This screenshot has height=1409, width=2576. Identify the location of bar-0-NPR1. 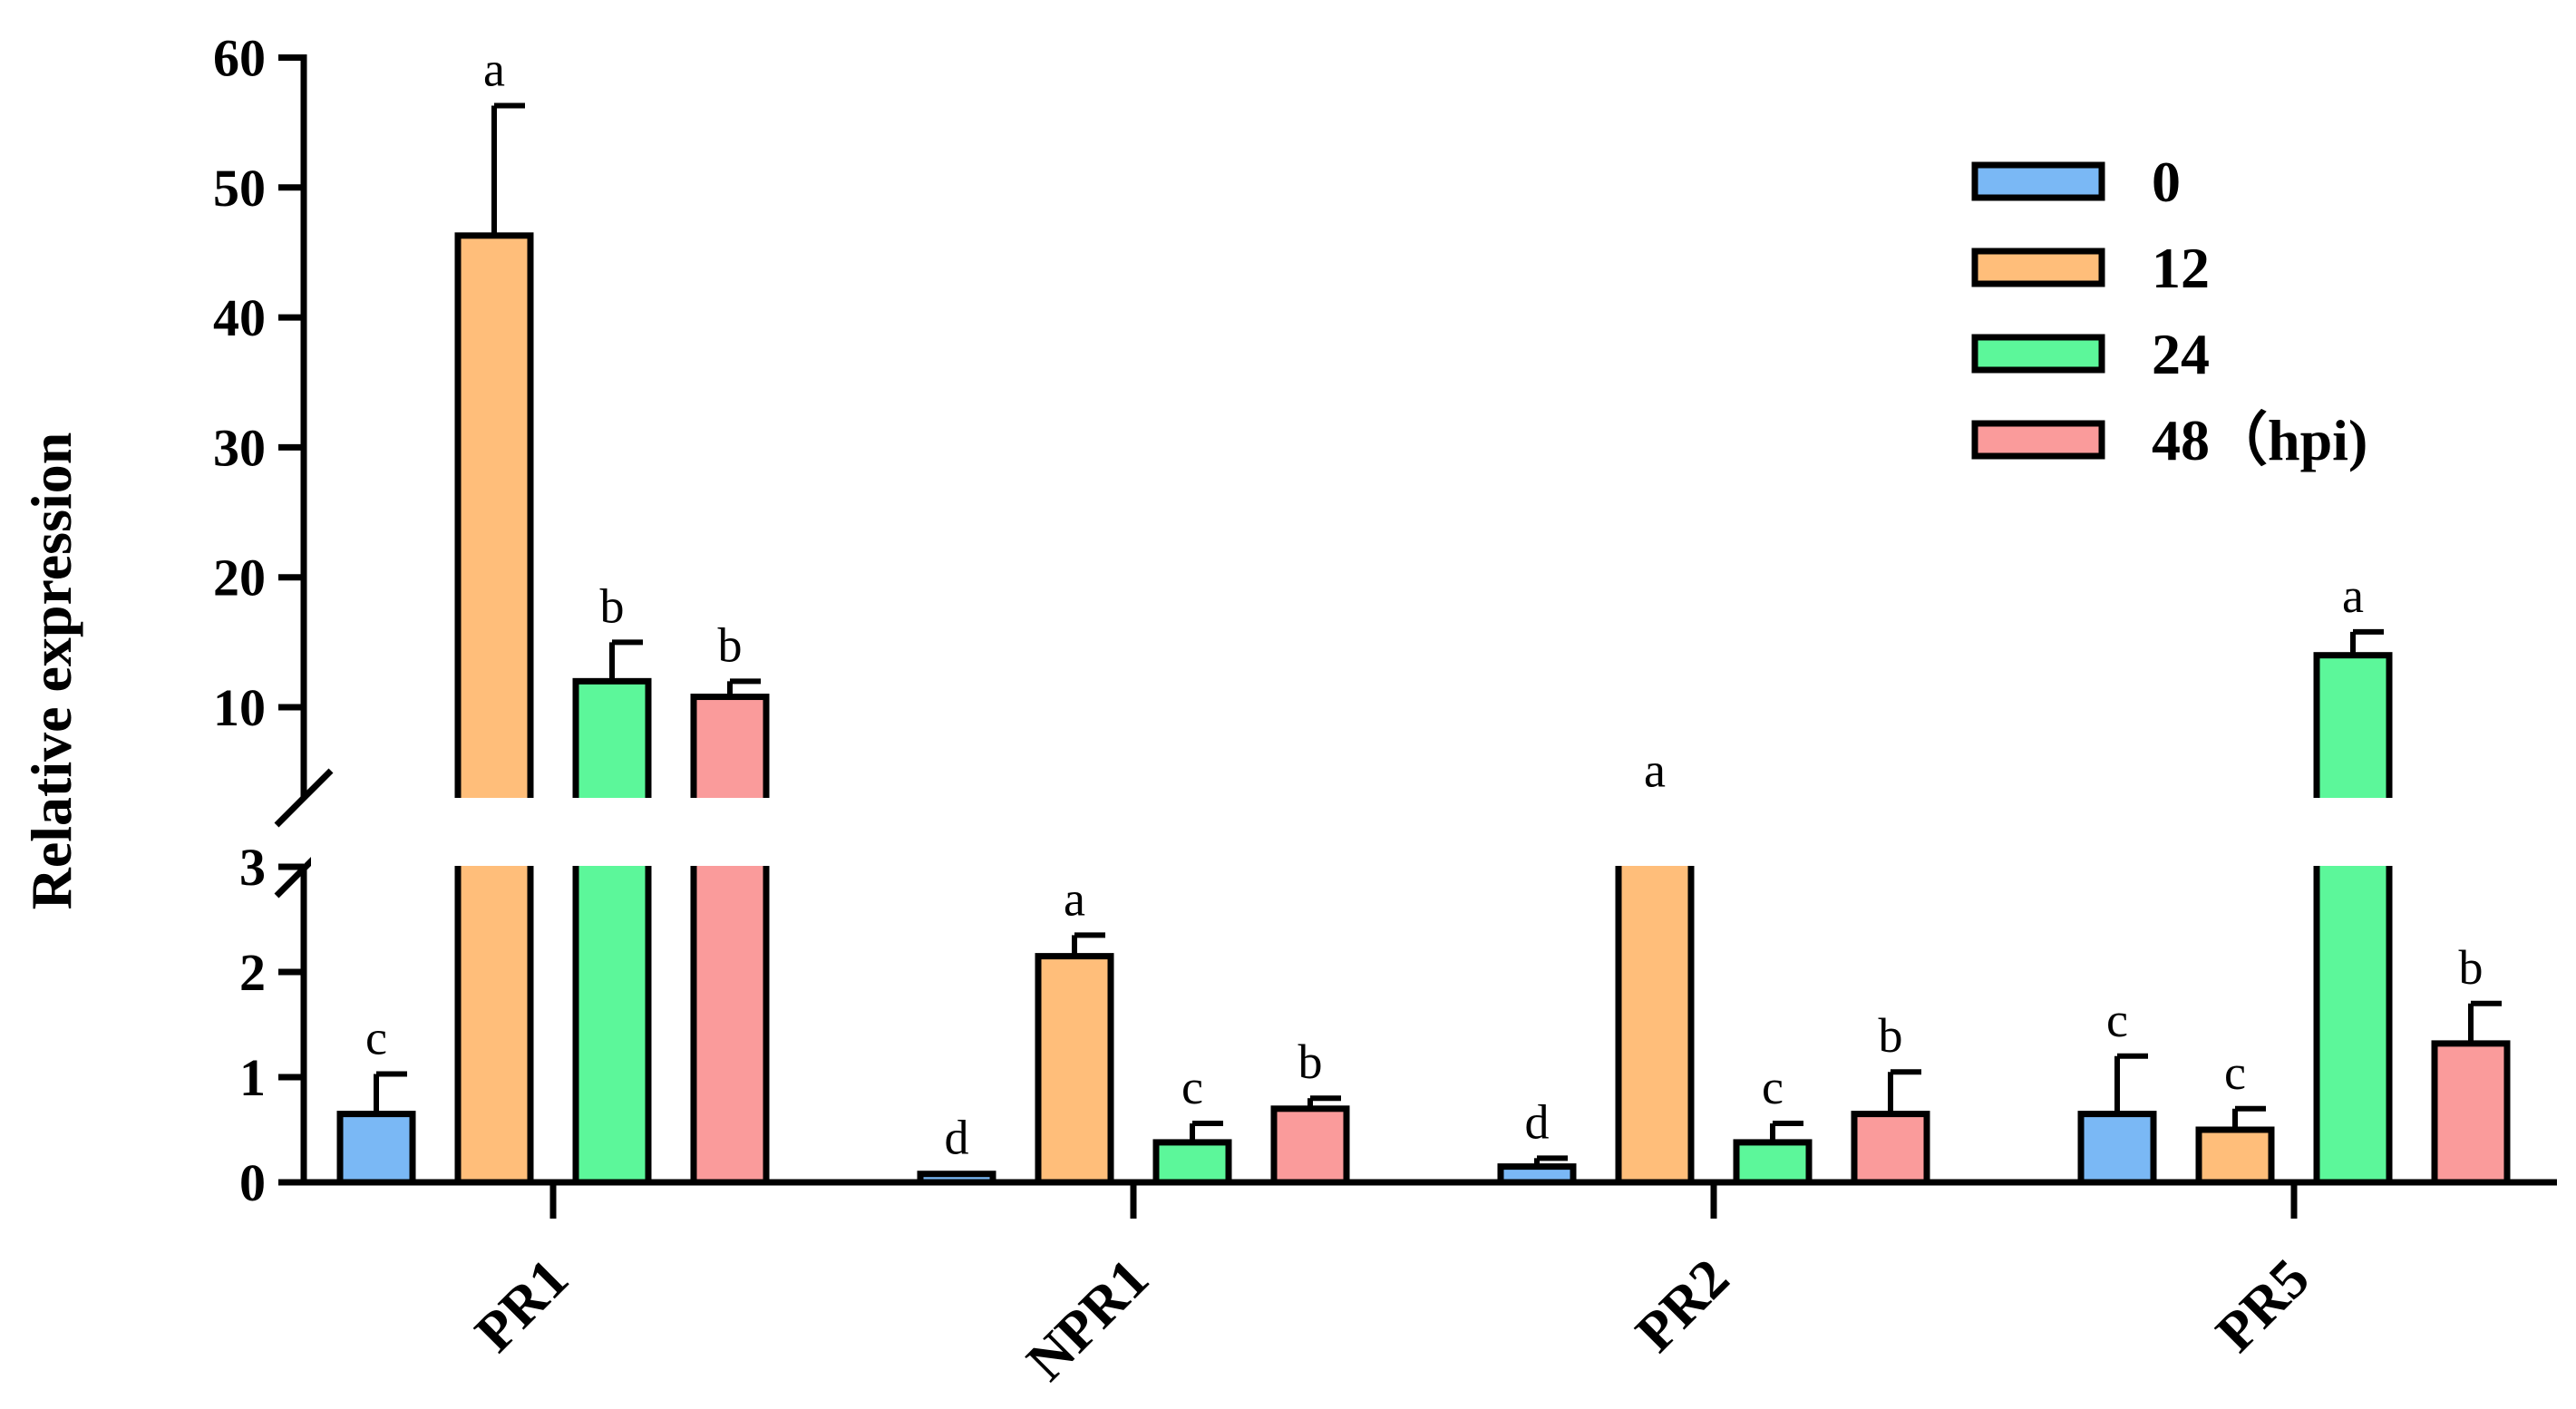
(957, 1179).